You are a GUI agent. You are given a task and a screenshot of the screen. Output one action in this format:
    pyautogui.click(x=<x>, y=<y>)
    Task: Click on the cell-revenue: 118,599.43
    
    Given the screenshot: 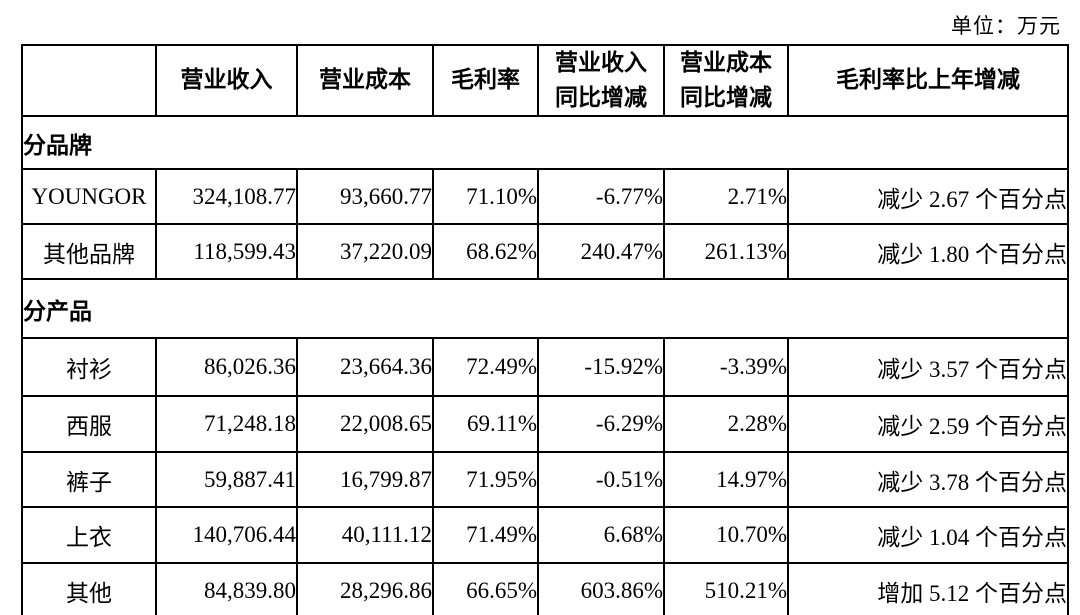 What is the action you would take?
    pyautogui.click(x=226, y=251)
    